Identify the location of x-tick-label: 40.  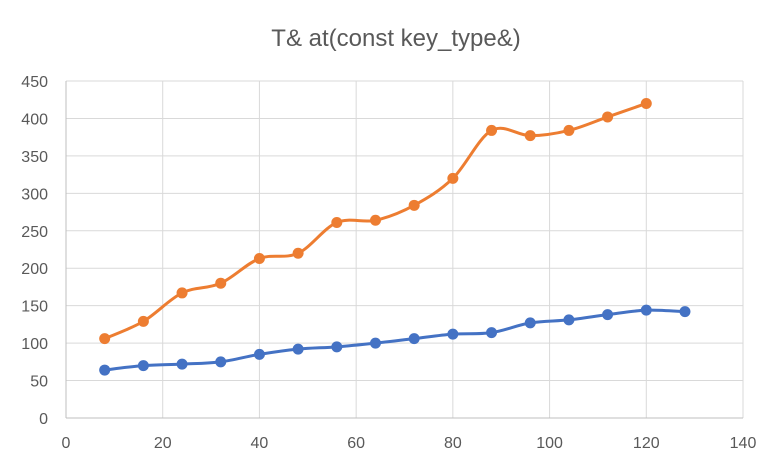
(260, 443).